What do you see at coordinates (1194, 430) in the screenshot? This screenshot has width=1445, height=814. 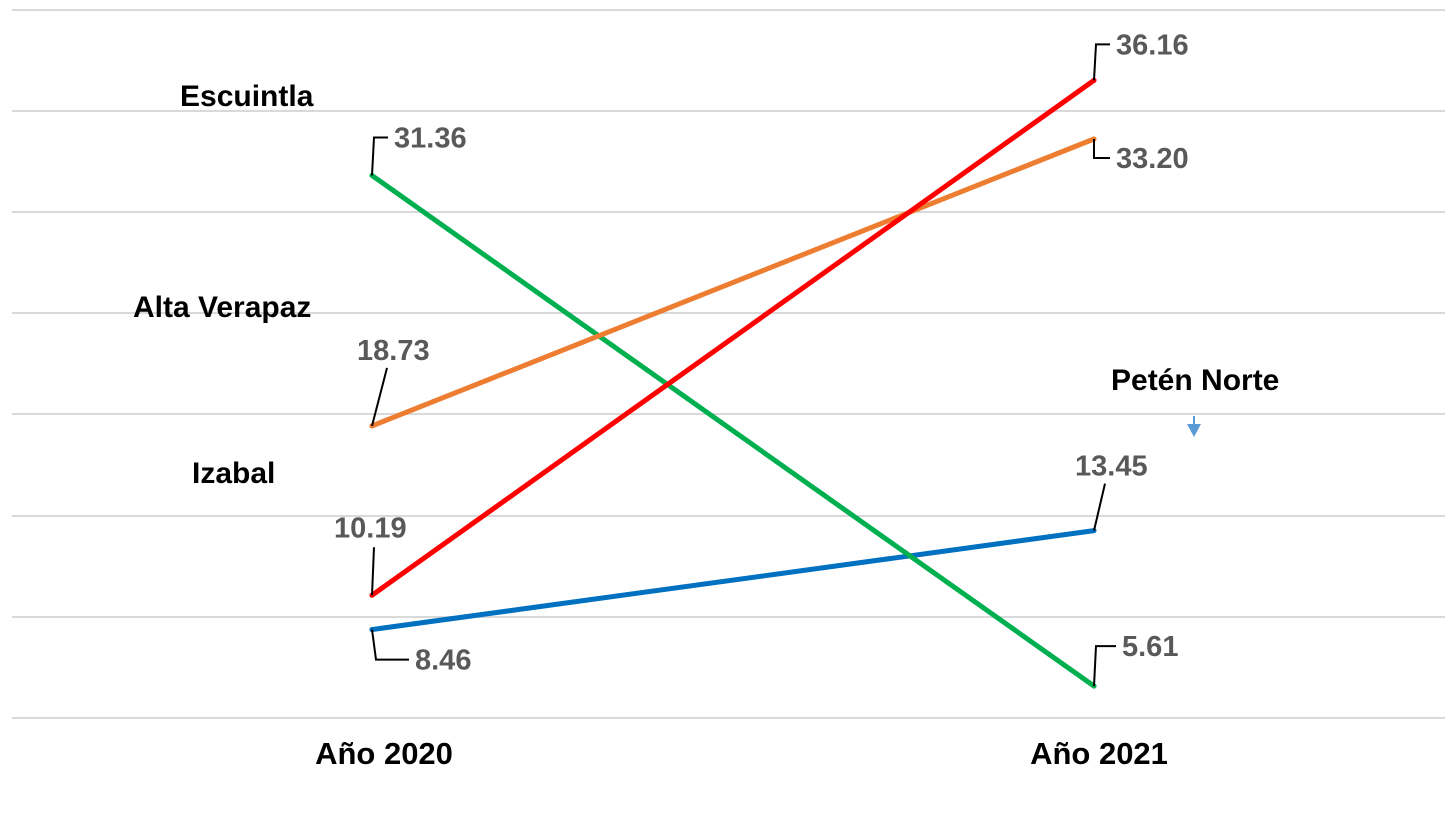 I see `down-arrow-icon` at bounding box center [1194, 430].